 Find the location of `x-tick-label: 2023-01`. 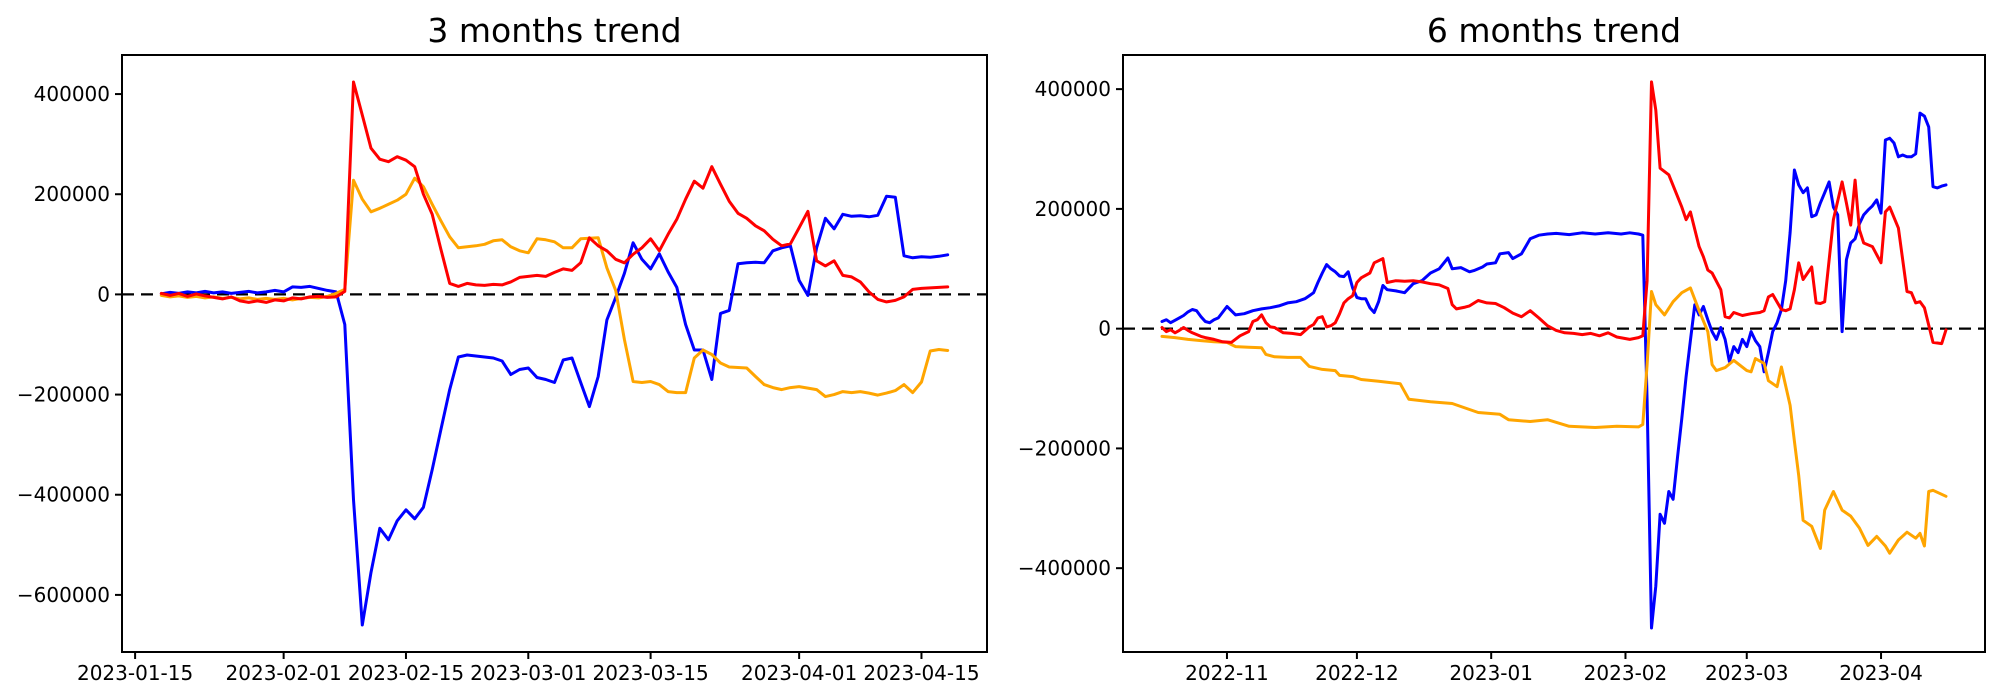

x-tick-label: 2023-01 is located at coordinates (1491, 673).